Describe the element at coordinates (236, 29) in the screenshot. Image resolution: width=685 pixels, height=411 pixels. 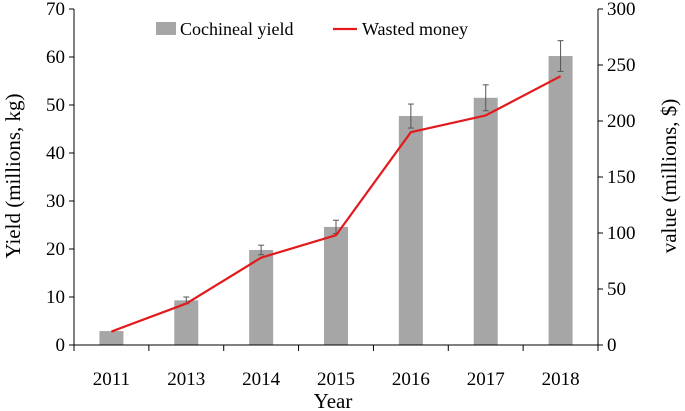
I see `legend-label-bar: Cochineal yield` at that location.